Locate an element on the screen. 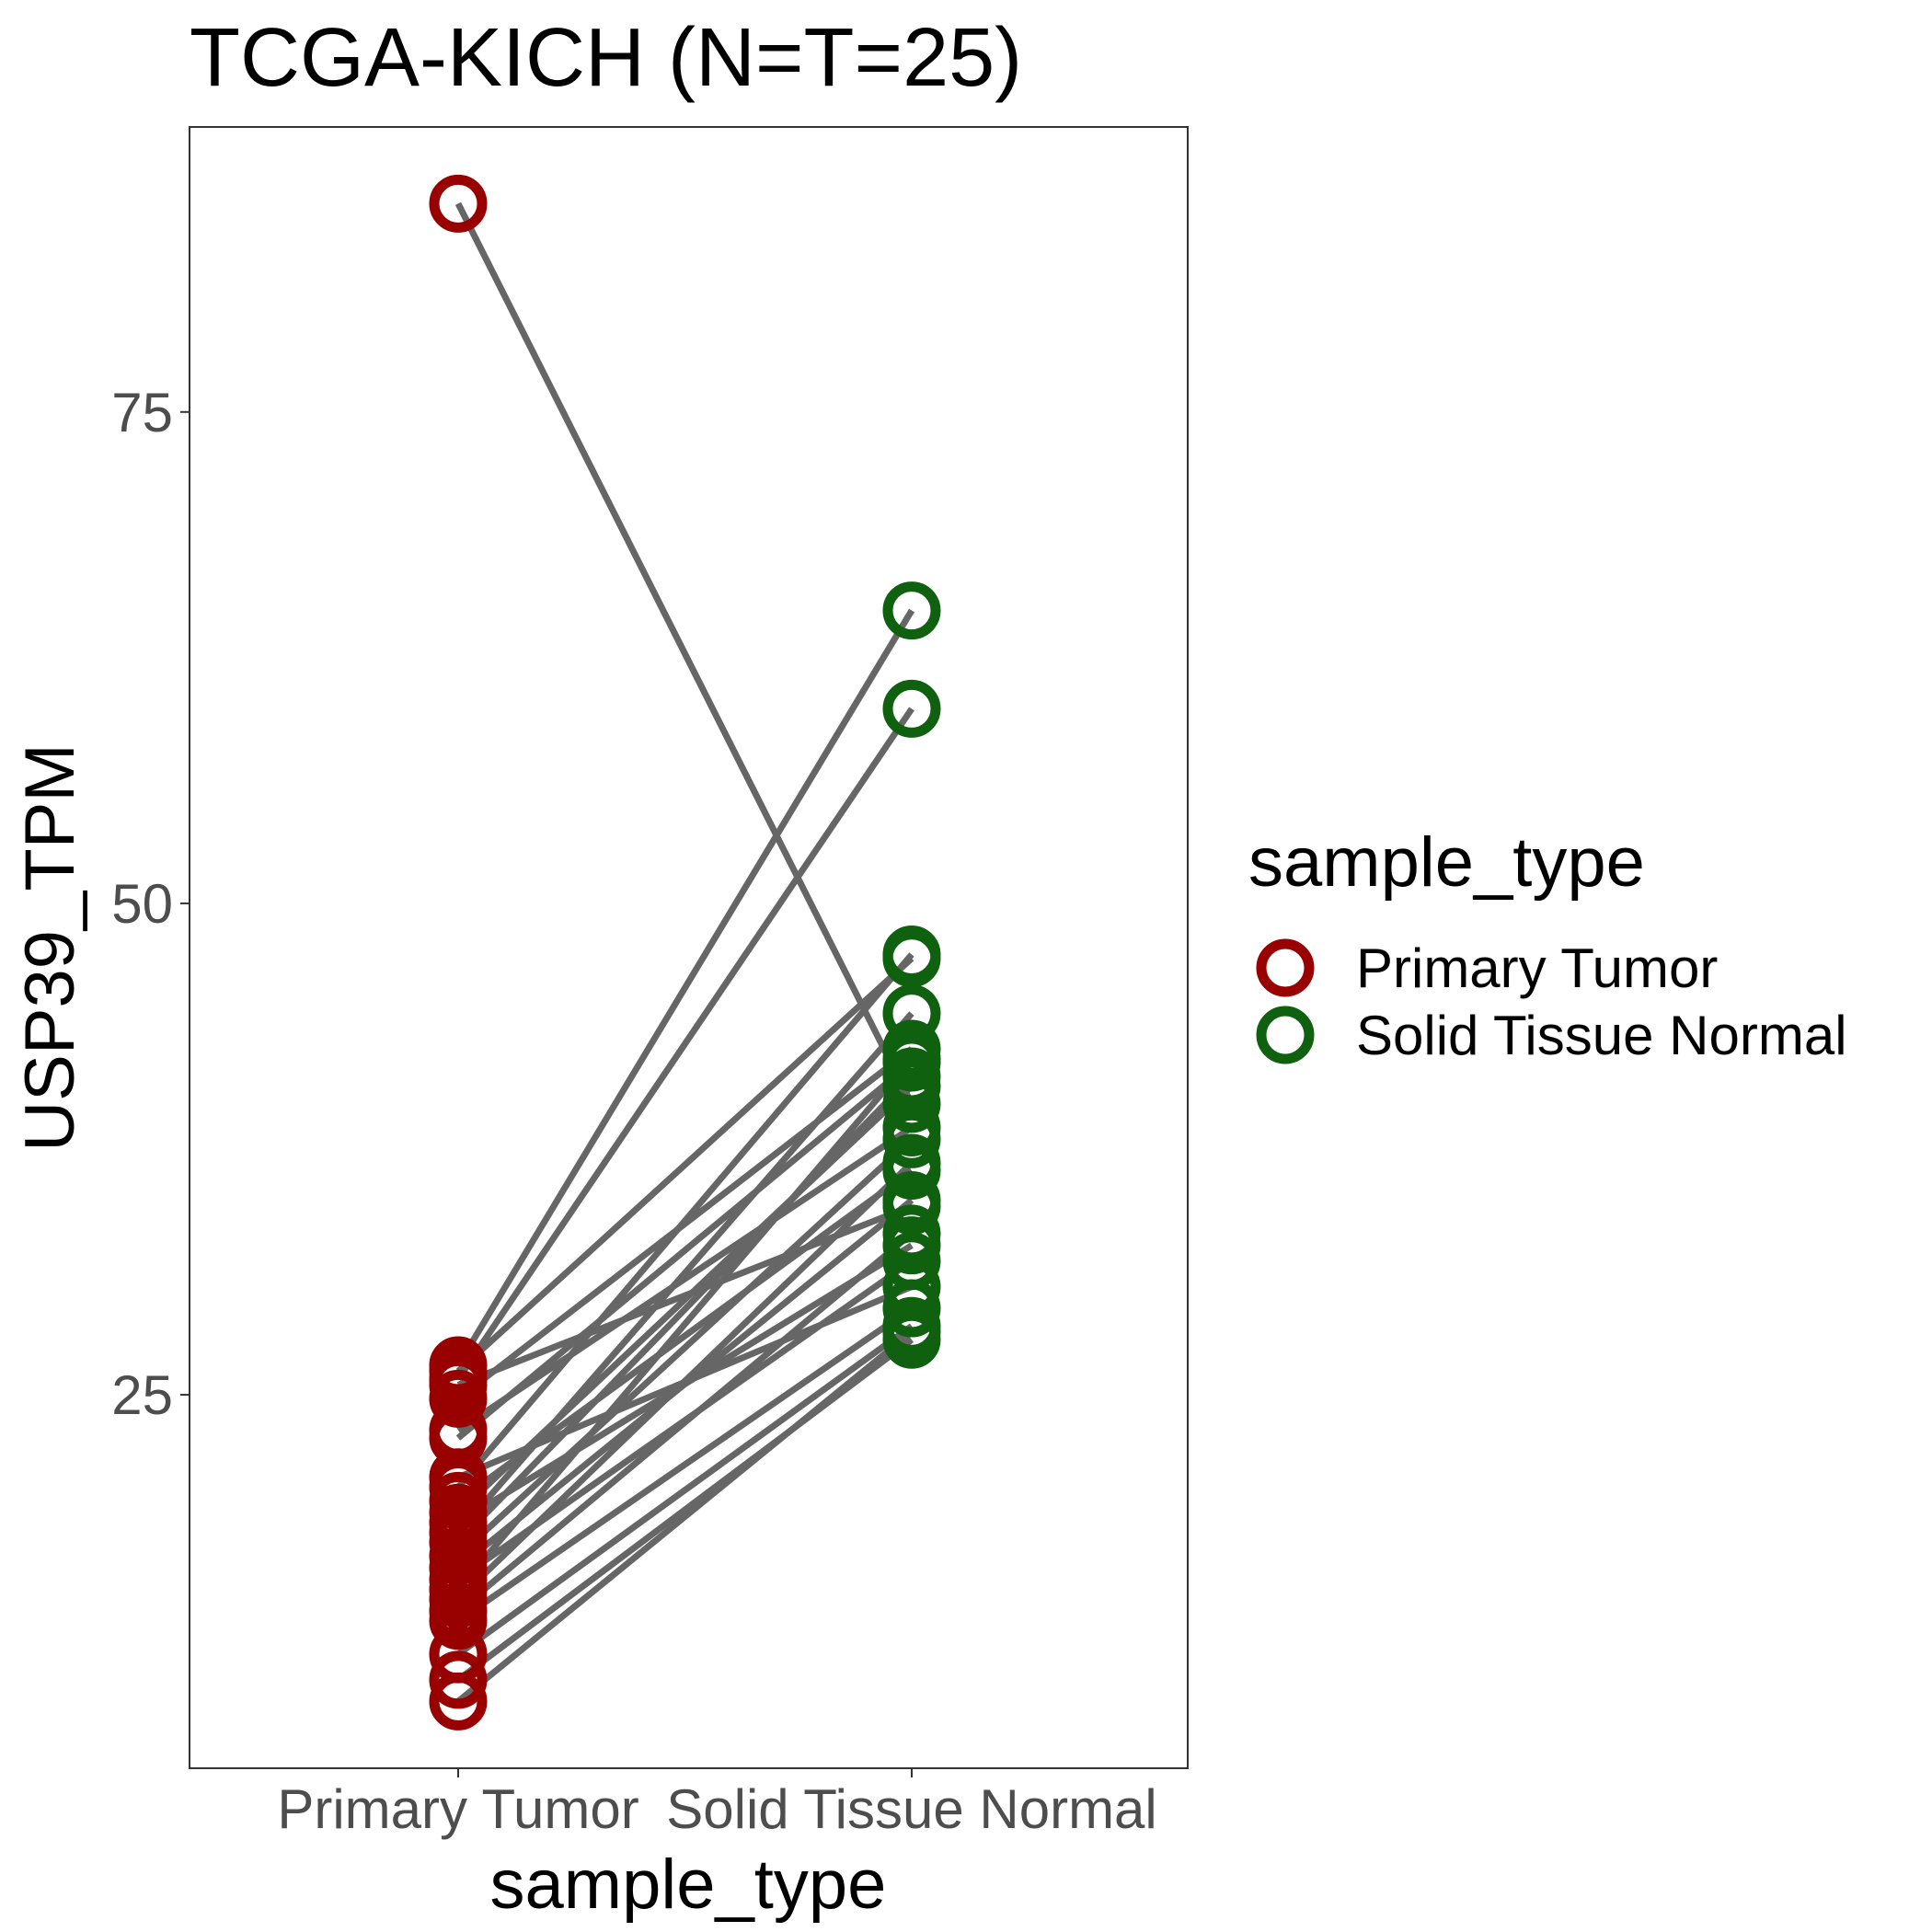 The image size is (1932, 1932). legend-title: sample_type is located at coordinates (1446, 862).